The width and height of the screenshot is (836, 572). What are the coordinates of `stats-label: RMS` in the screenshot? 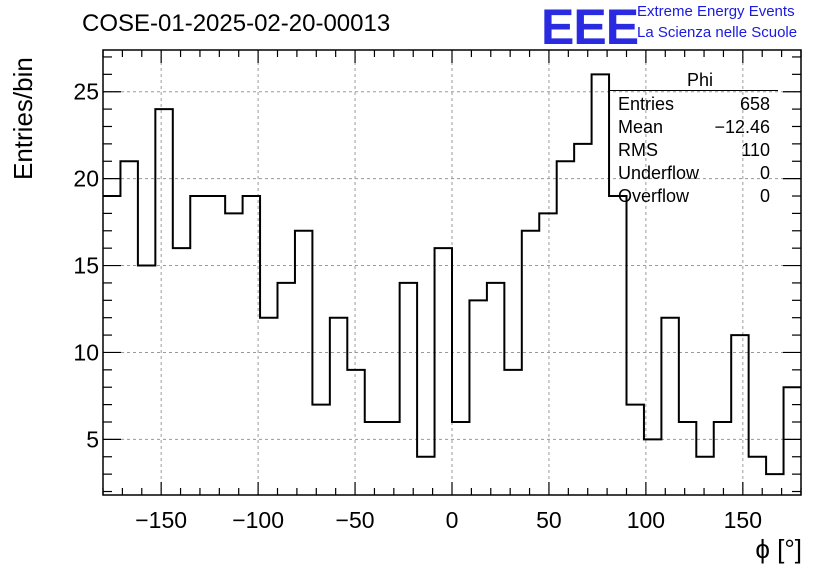 It's located at (638, 150).